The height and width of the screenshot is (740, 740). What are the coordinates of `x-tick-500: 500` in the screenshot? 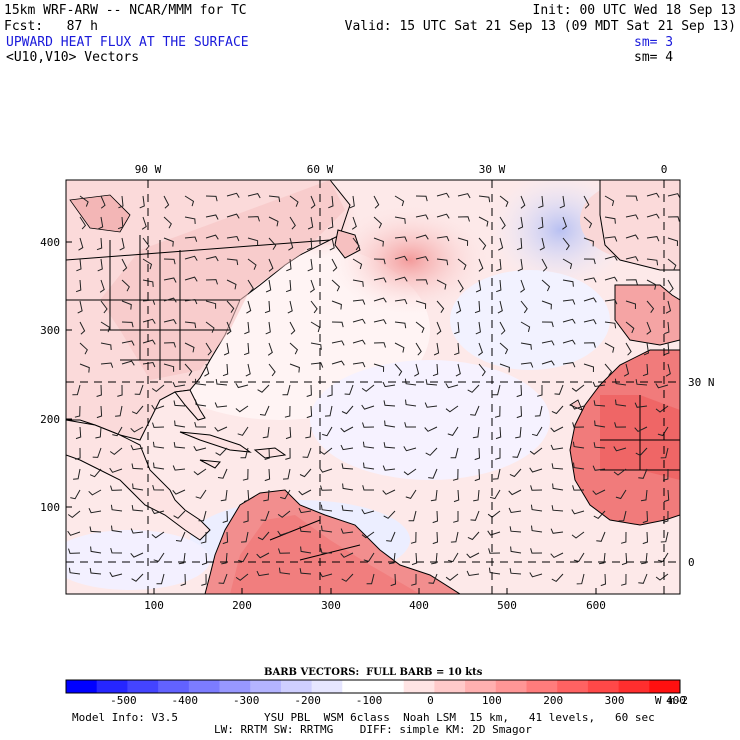 It's located at (507, 605).